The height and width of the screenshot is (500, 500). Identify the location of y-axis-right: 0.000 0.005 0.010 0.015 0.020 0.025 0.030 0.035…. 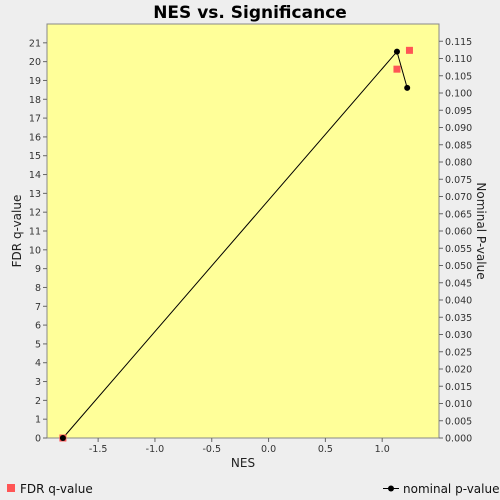
(455, 241).